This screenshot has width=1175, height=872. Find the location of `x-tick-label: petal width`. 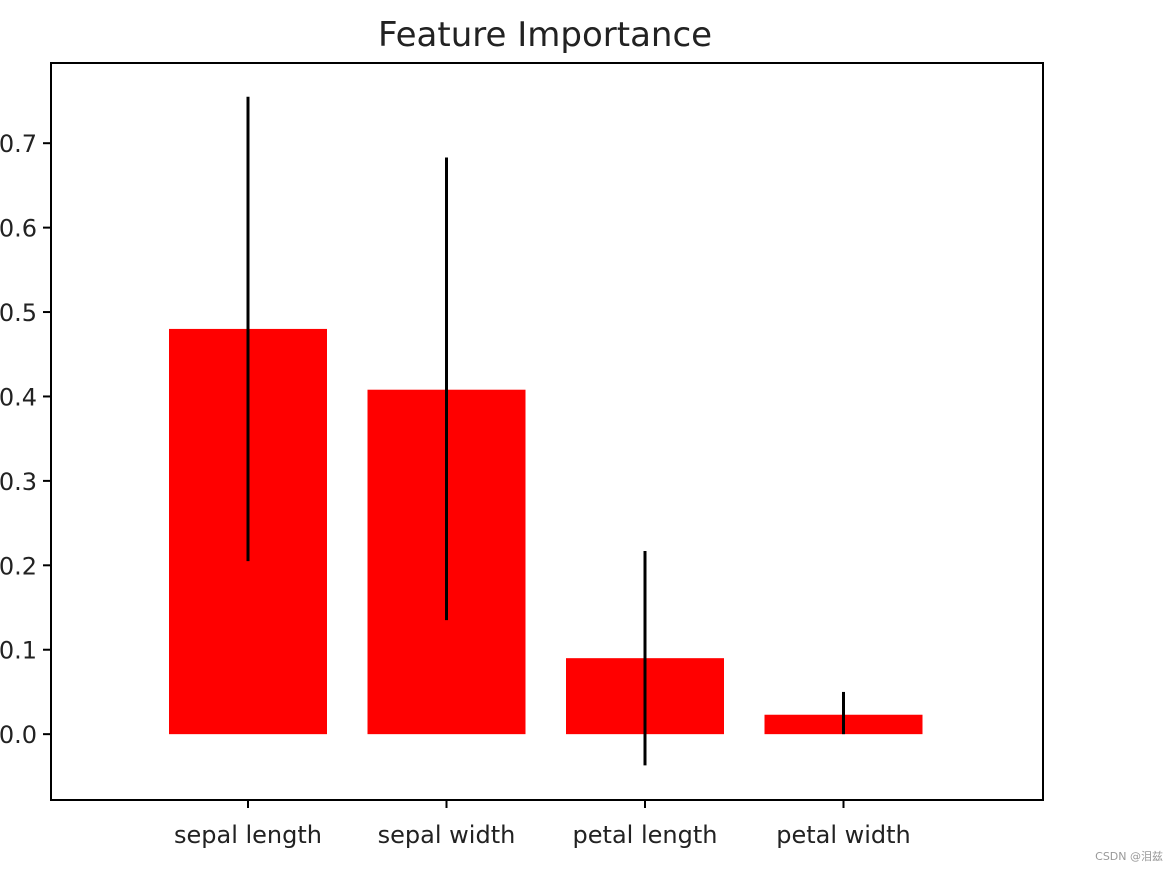

x-tick-label: petal width is located at coordinates (843, 835).